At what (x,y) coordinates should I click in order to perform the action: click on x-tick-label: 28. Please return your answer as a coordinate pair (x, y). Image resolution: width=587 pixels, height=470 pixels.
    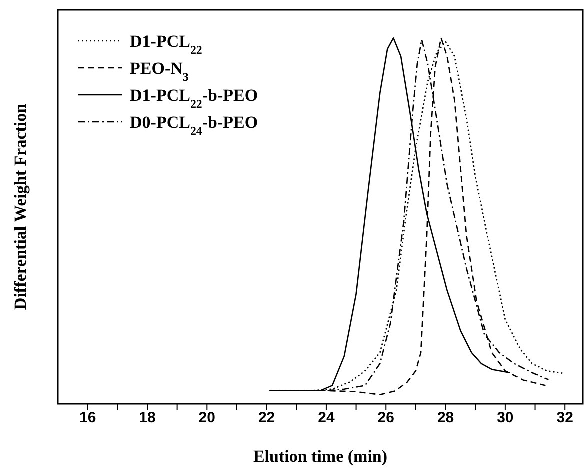
    Looking at the image, I should click on (445, 418).